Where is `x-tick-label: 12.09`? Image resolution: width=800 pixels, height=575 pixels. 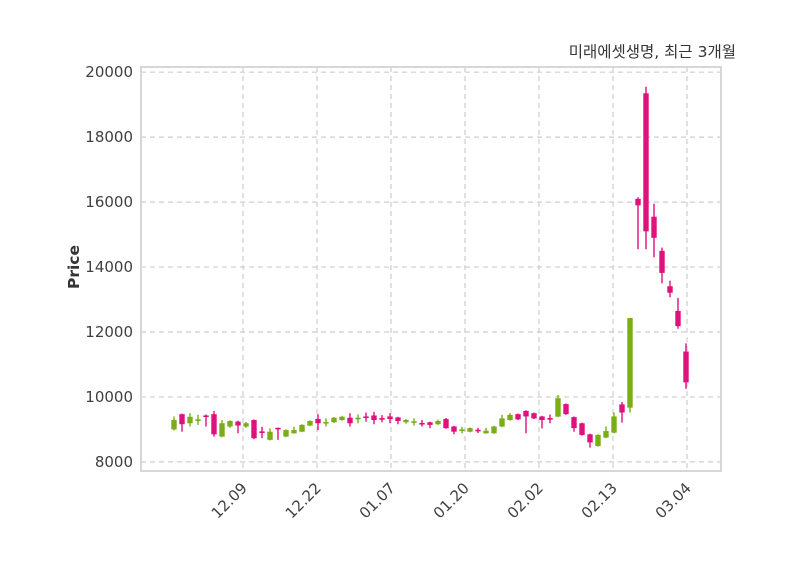 x-tick-label: 12.09 is located at coordinates (229, 500).